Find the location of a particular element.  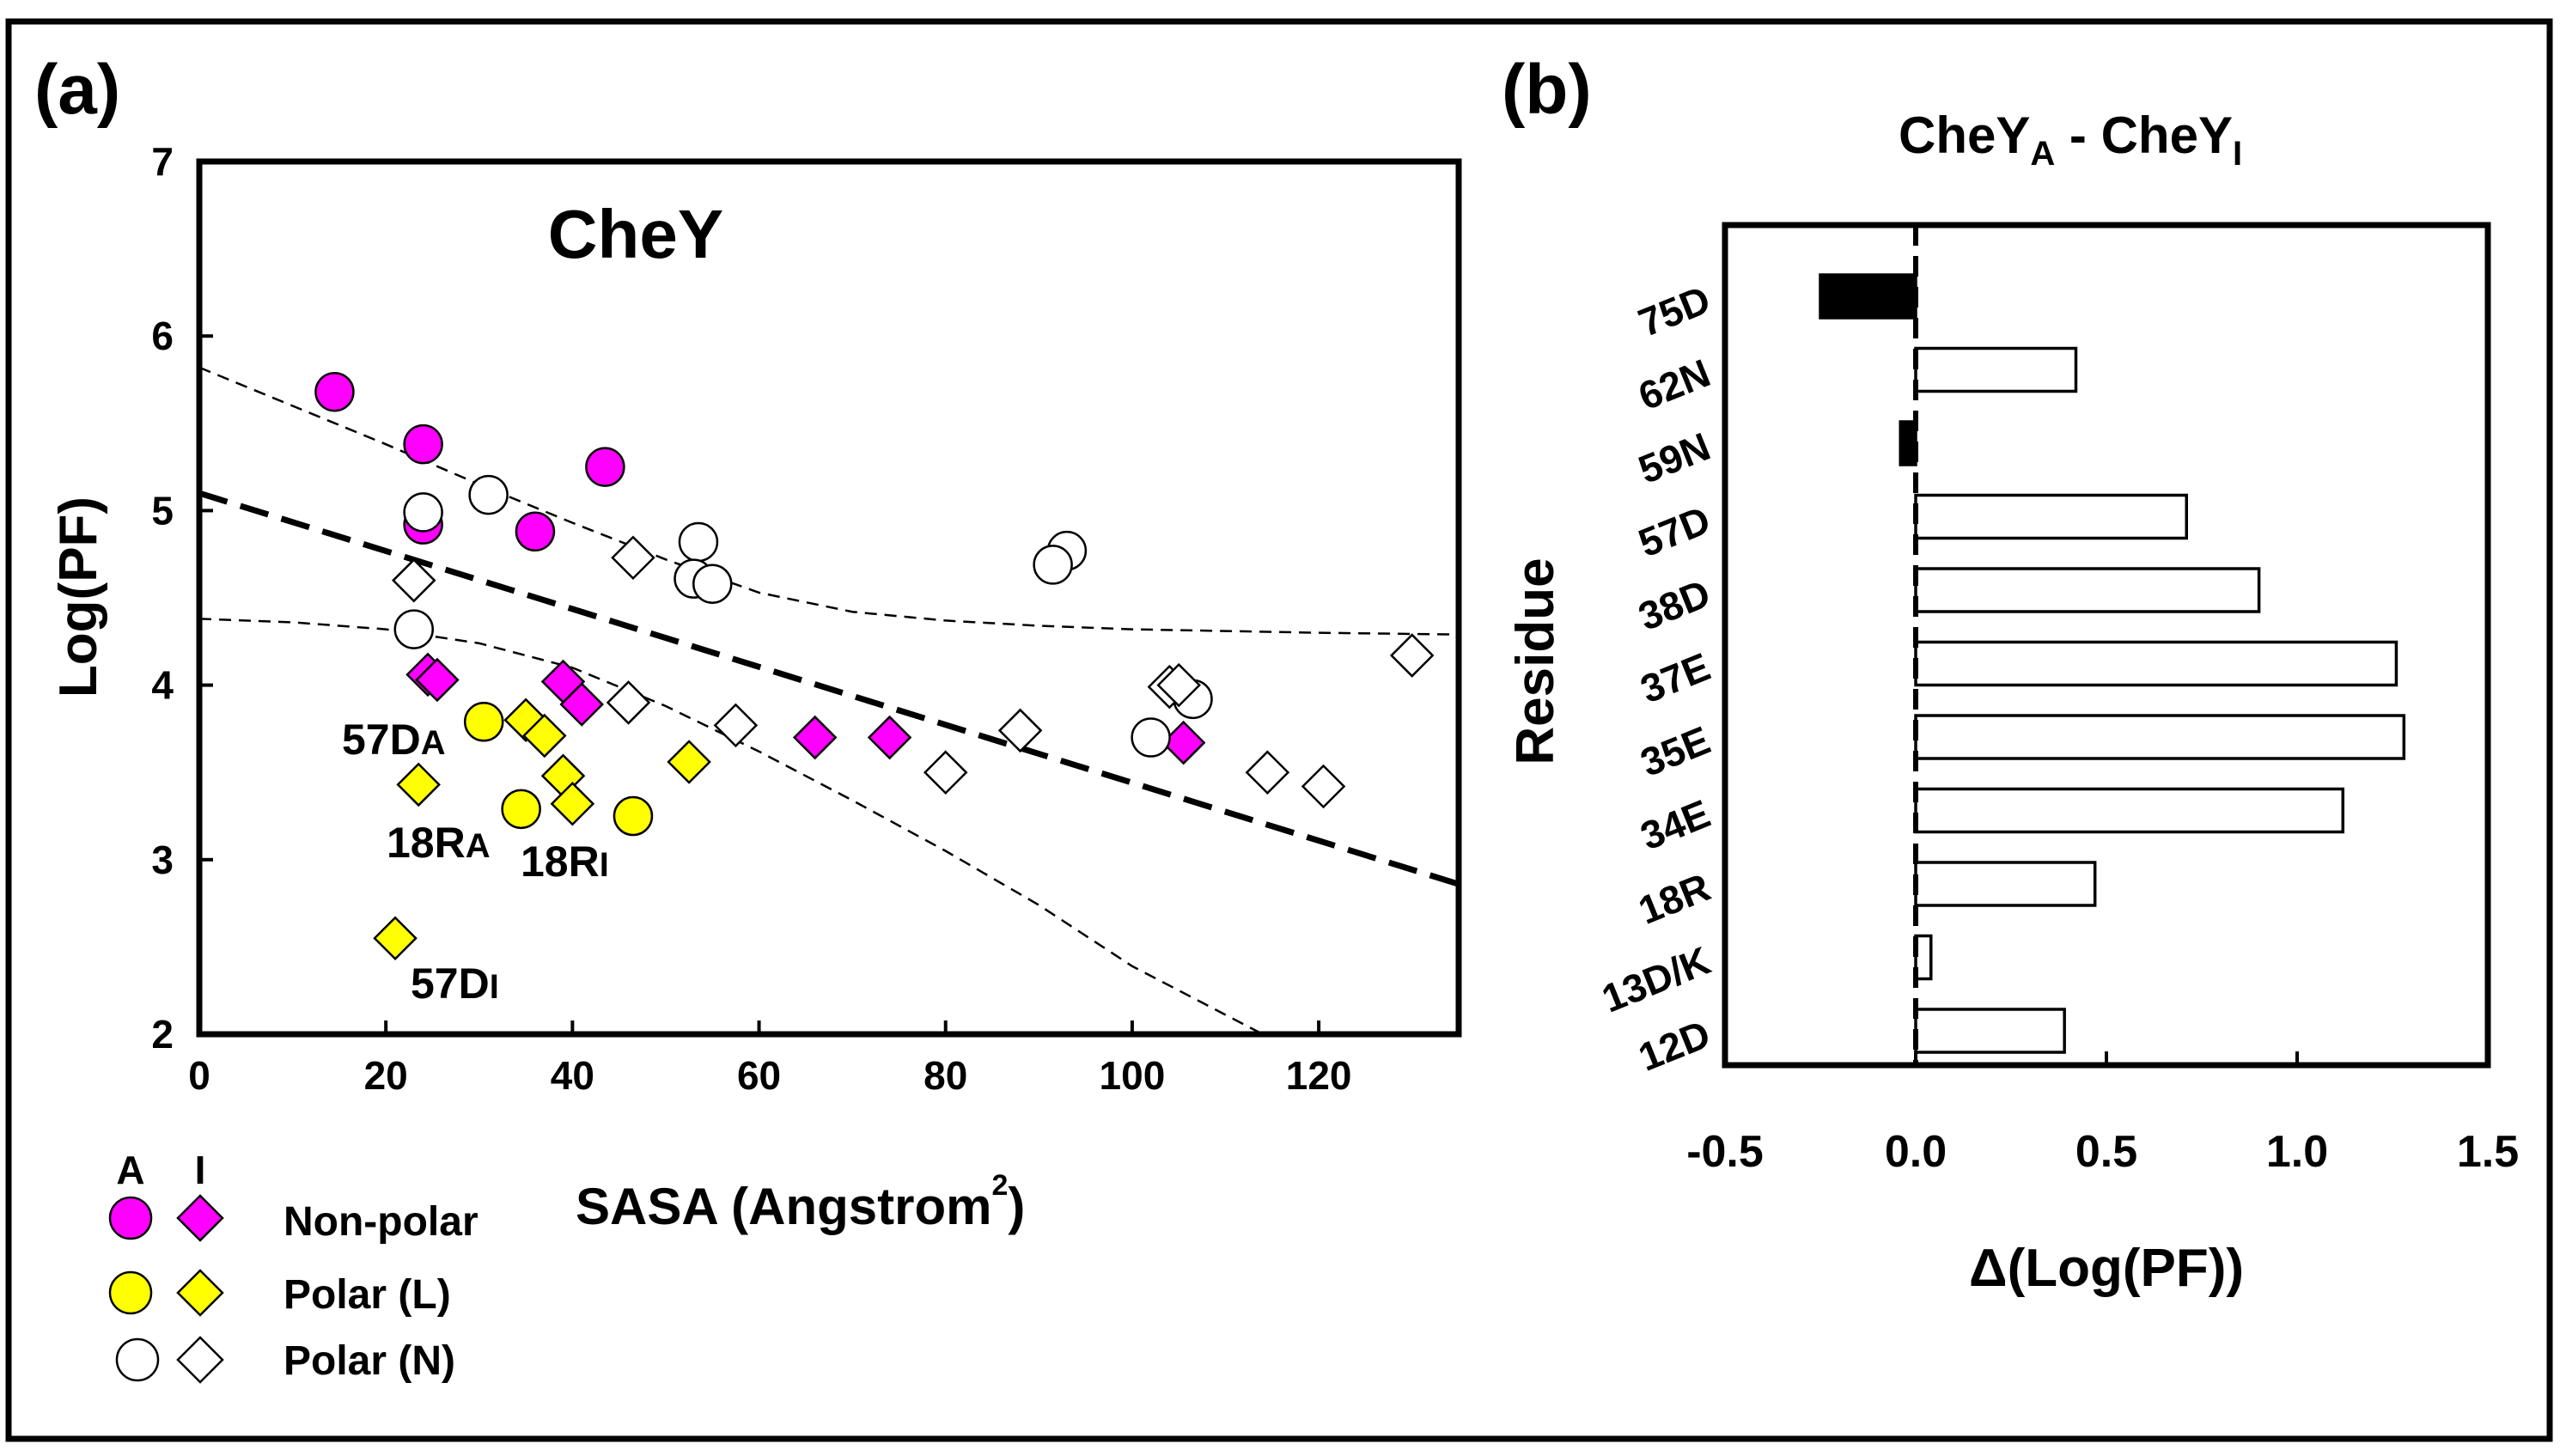

point-label-57d-i-sub: I is located at coordinates (494, 987).